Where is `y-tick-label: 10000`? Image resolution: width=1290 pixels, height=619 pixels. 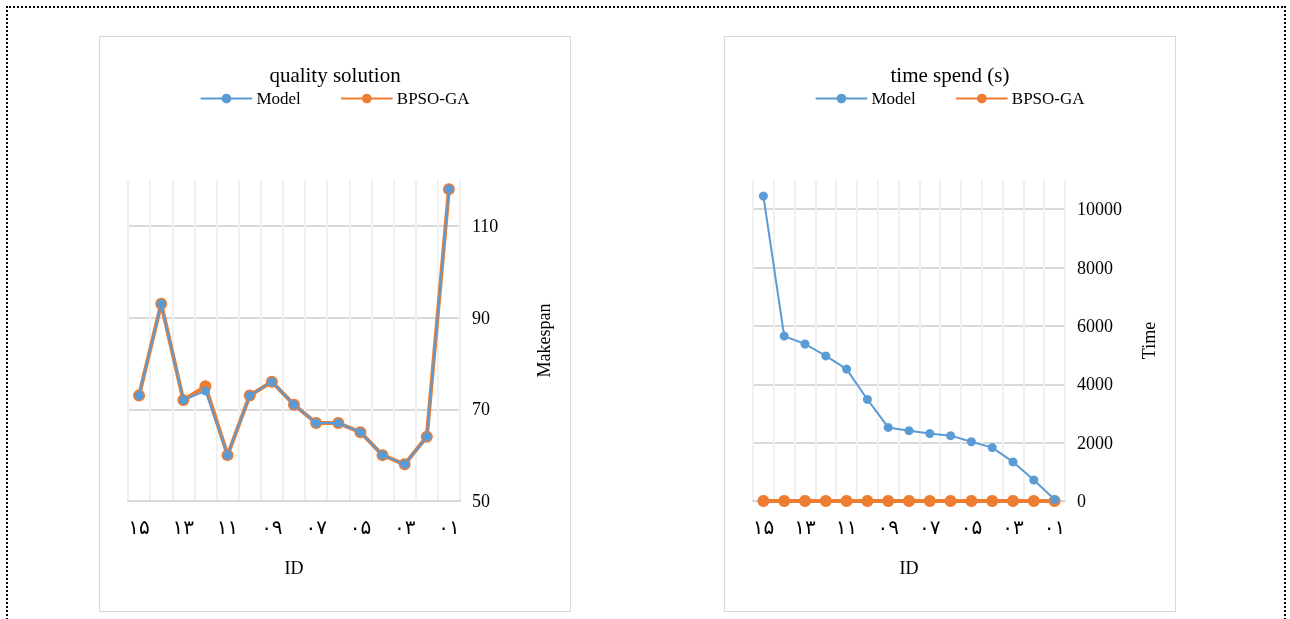
y-tick-label: 10000 is located at coordinates (1099, 209).